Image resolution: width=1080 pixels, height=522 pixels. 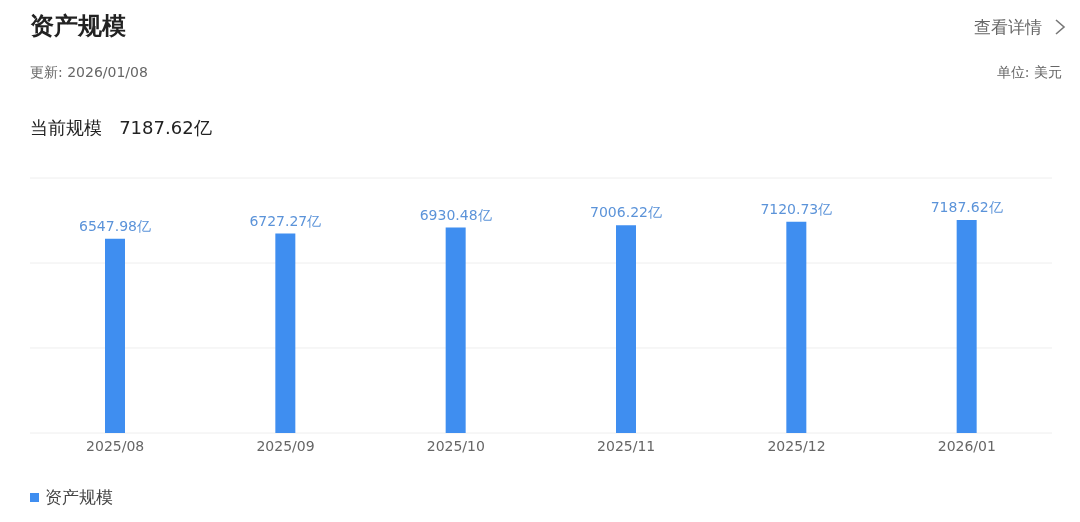 I want to click on text: 更新: 2026/01/08, so click(x=89, y=73).